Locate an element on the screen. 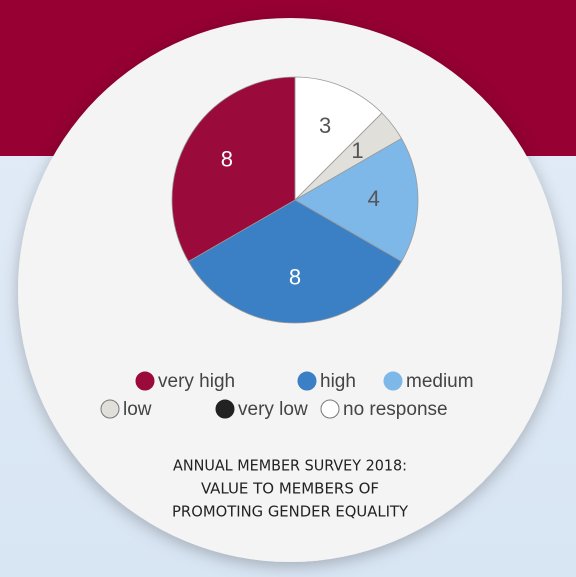  chart-title: VALUE TO MEMBERS OF is located at coordinates (290, 489).